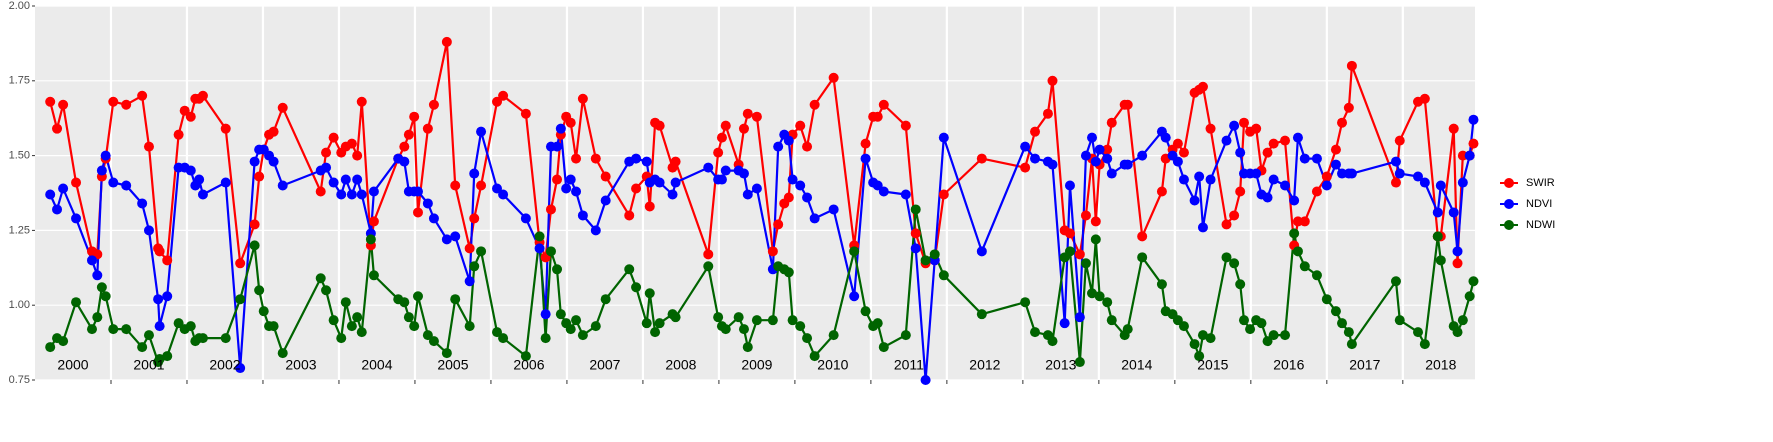 The image size is (1773, 442). What do you see at coordinates (1509, 204) in the screenshot?
I see `legend-key-point` at bounding box center [1509, 204].